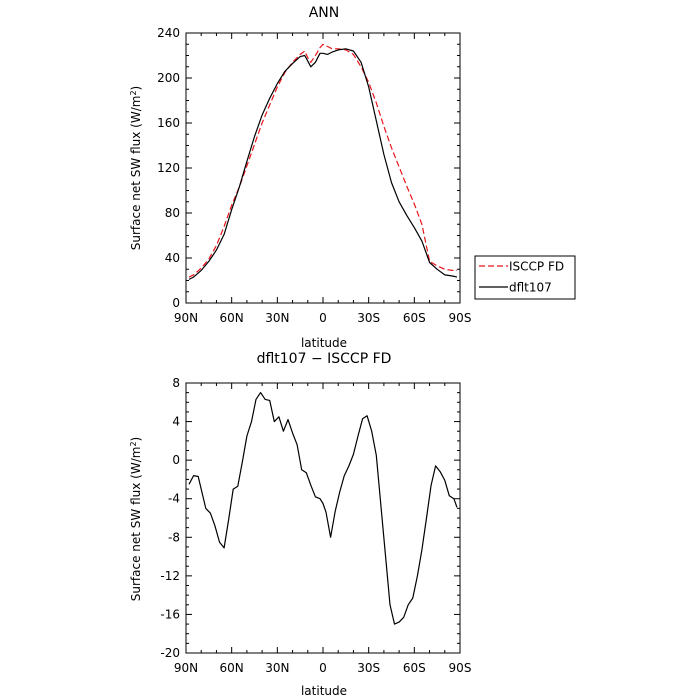 The width and height of the screenshot is (700, 700). Describe the element at coordinates (168, 33) in the screenshot. I see `y-tick-label: 240` at that location.